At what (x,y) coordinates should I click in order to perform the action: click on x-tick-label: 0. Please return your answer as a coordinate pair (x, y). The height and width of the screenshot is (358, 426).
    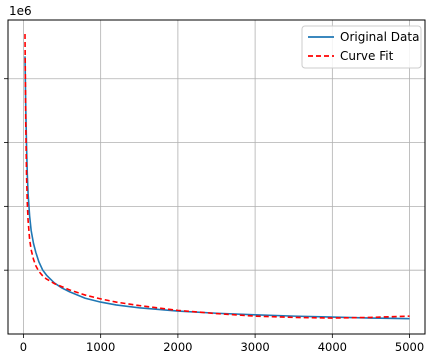
    Looking at the image, I should click on (23, 347).